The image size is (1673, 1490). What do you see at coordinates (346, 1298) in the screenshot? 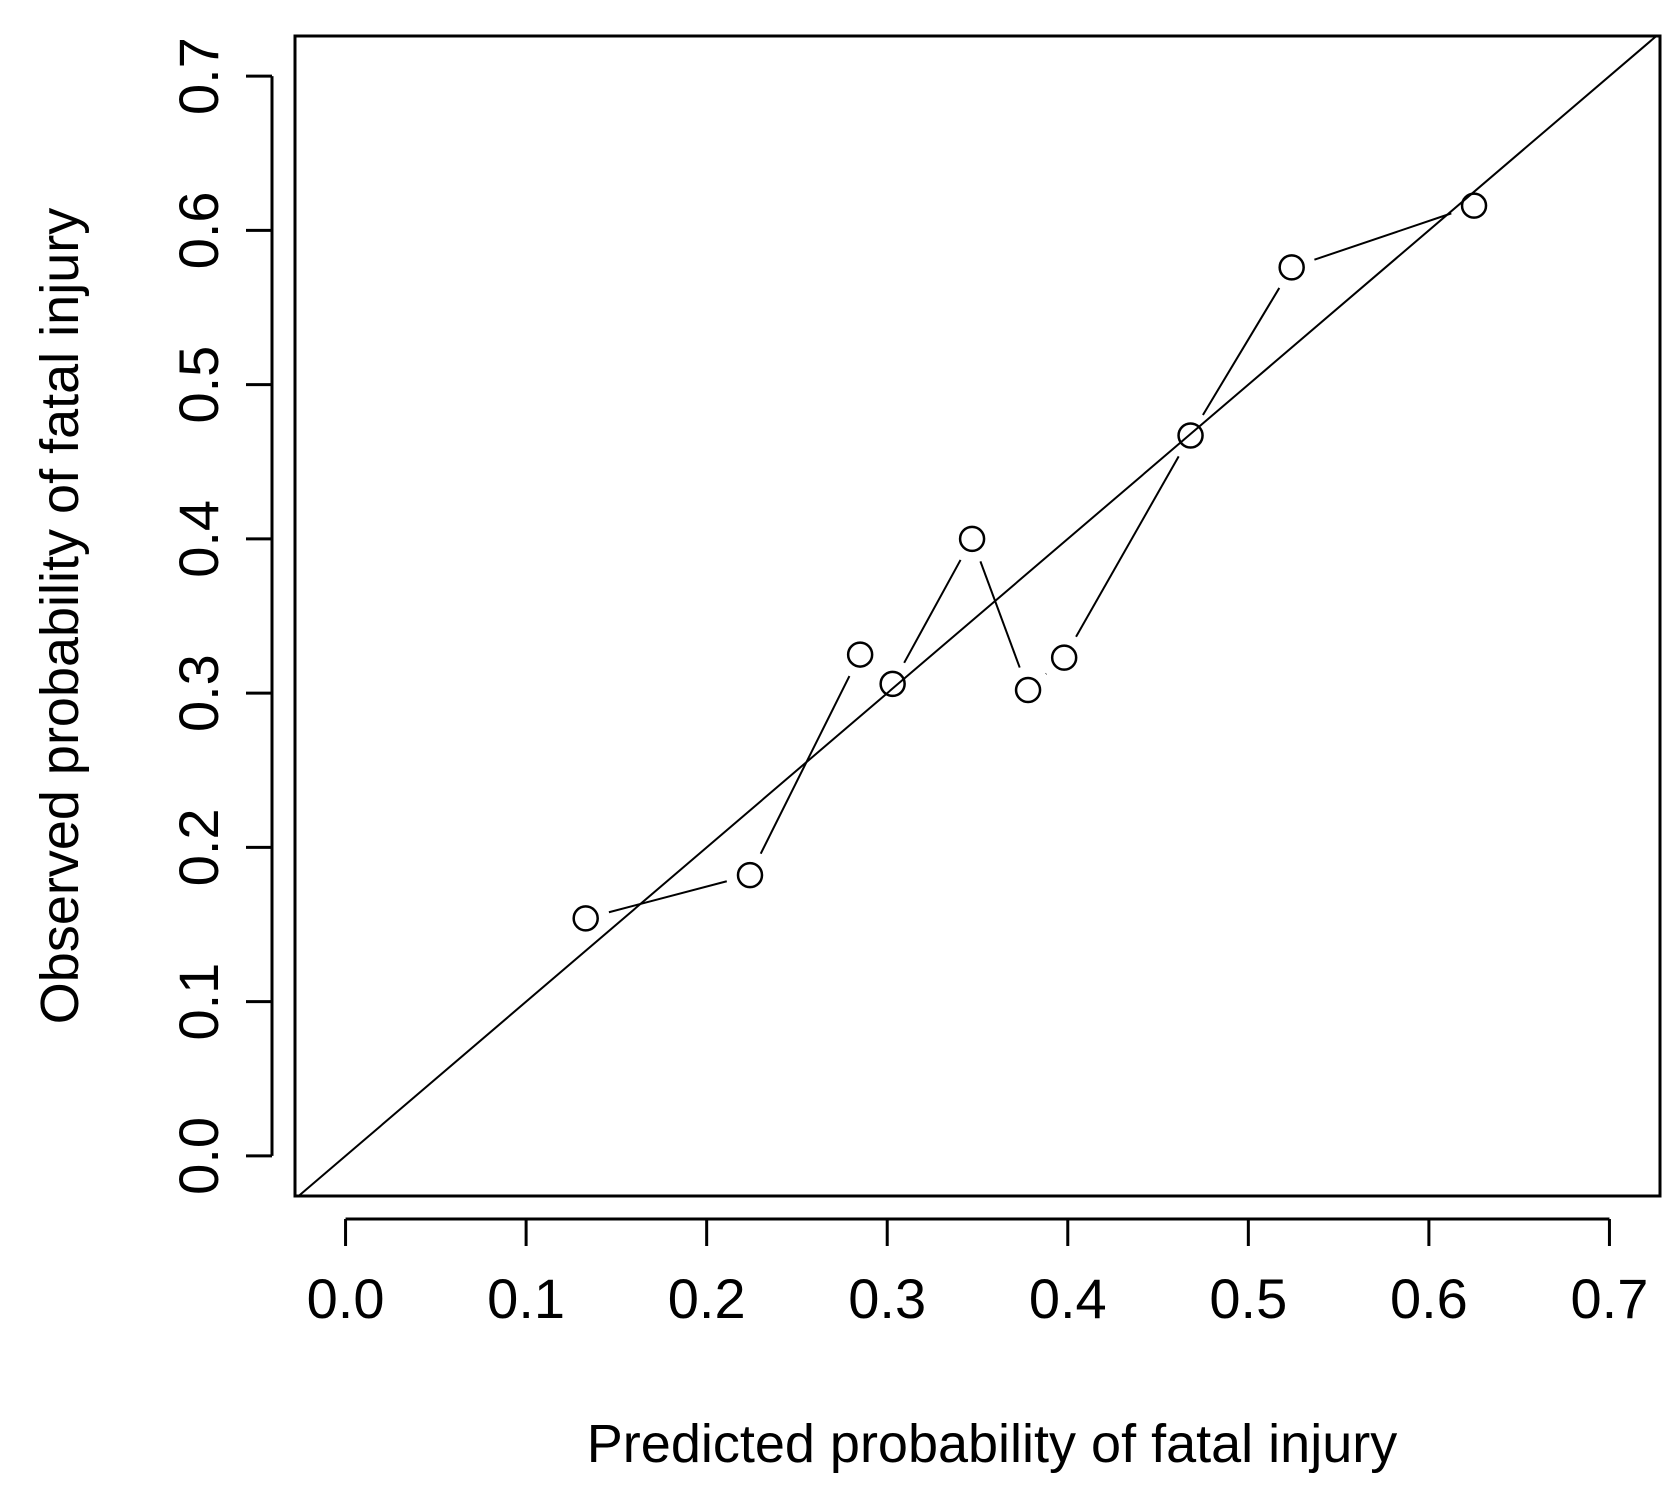
I see `x-tick-label: 0.0` at bounding box center [346, 1298].